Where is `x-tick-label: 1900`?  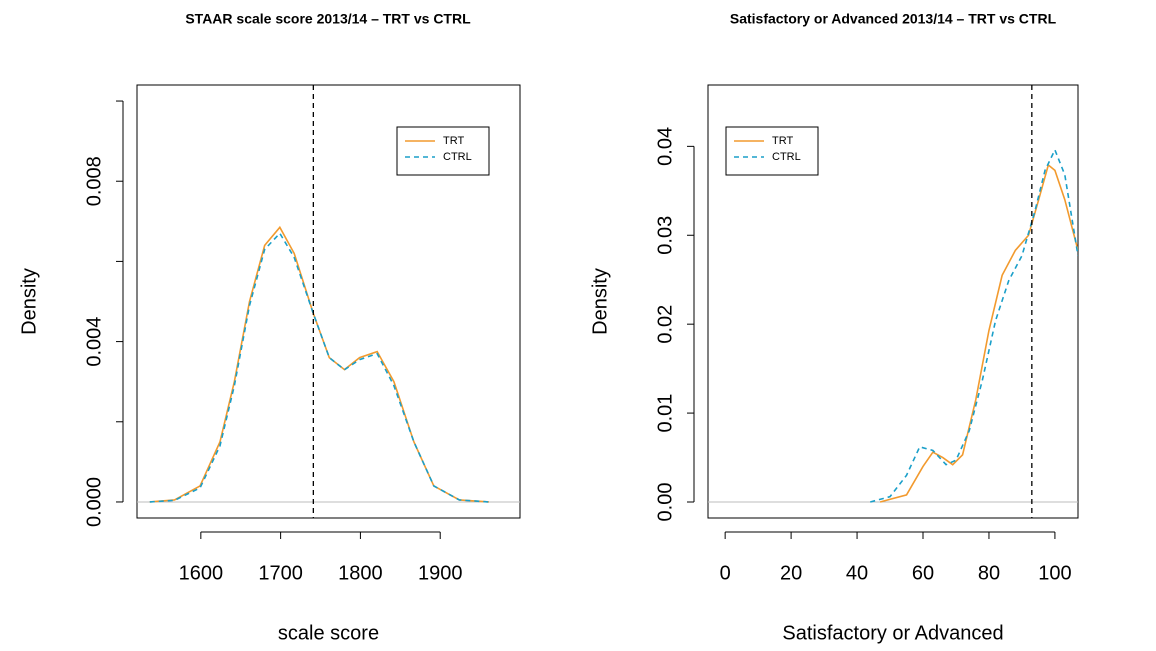
x-tick-label: 1900 is located at coordinates (440, 573).